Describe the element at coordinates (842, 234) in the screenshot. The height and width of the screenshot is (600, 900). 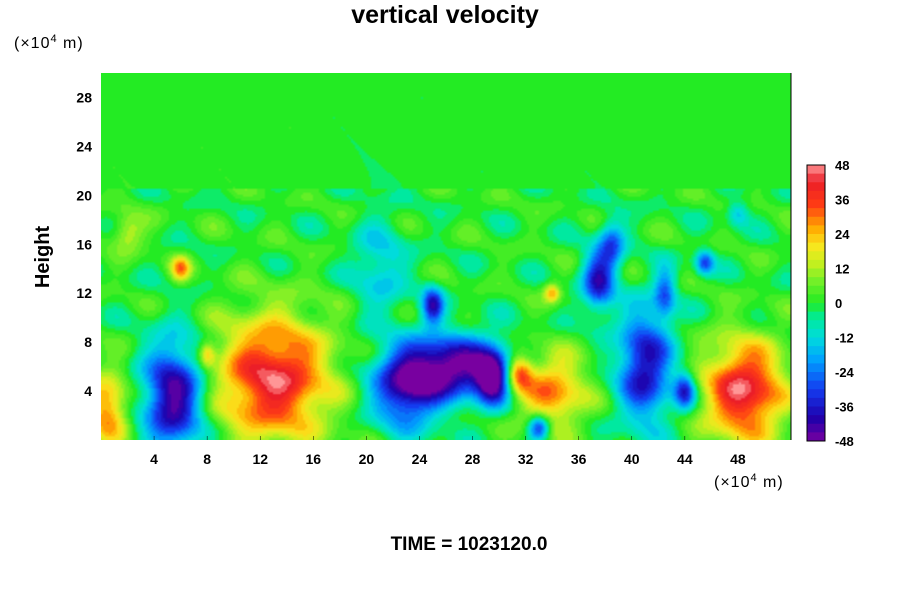
I see `colorbar-tick-label: 24` at that location.